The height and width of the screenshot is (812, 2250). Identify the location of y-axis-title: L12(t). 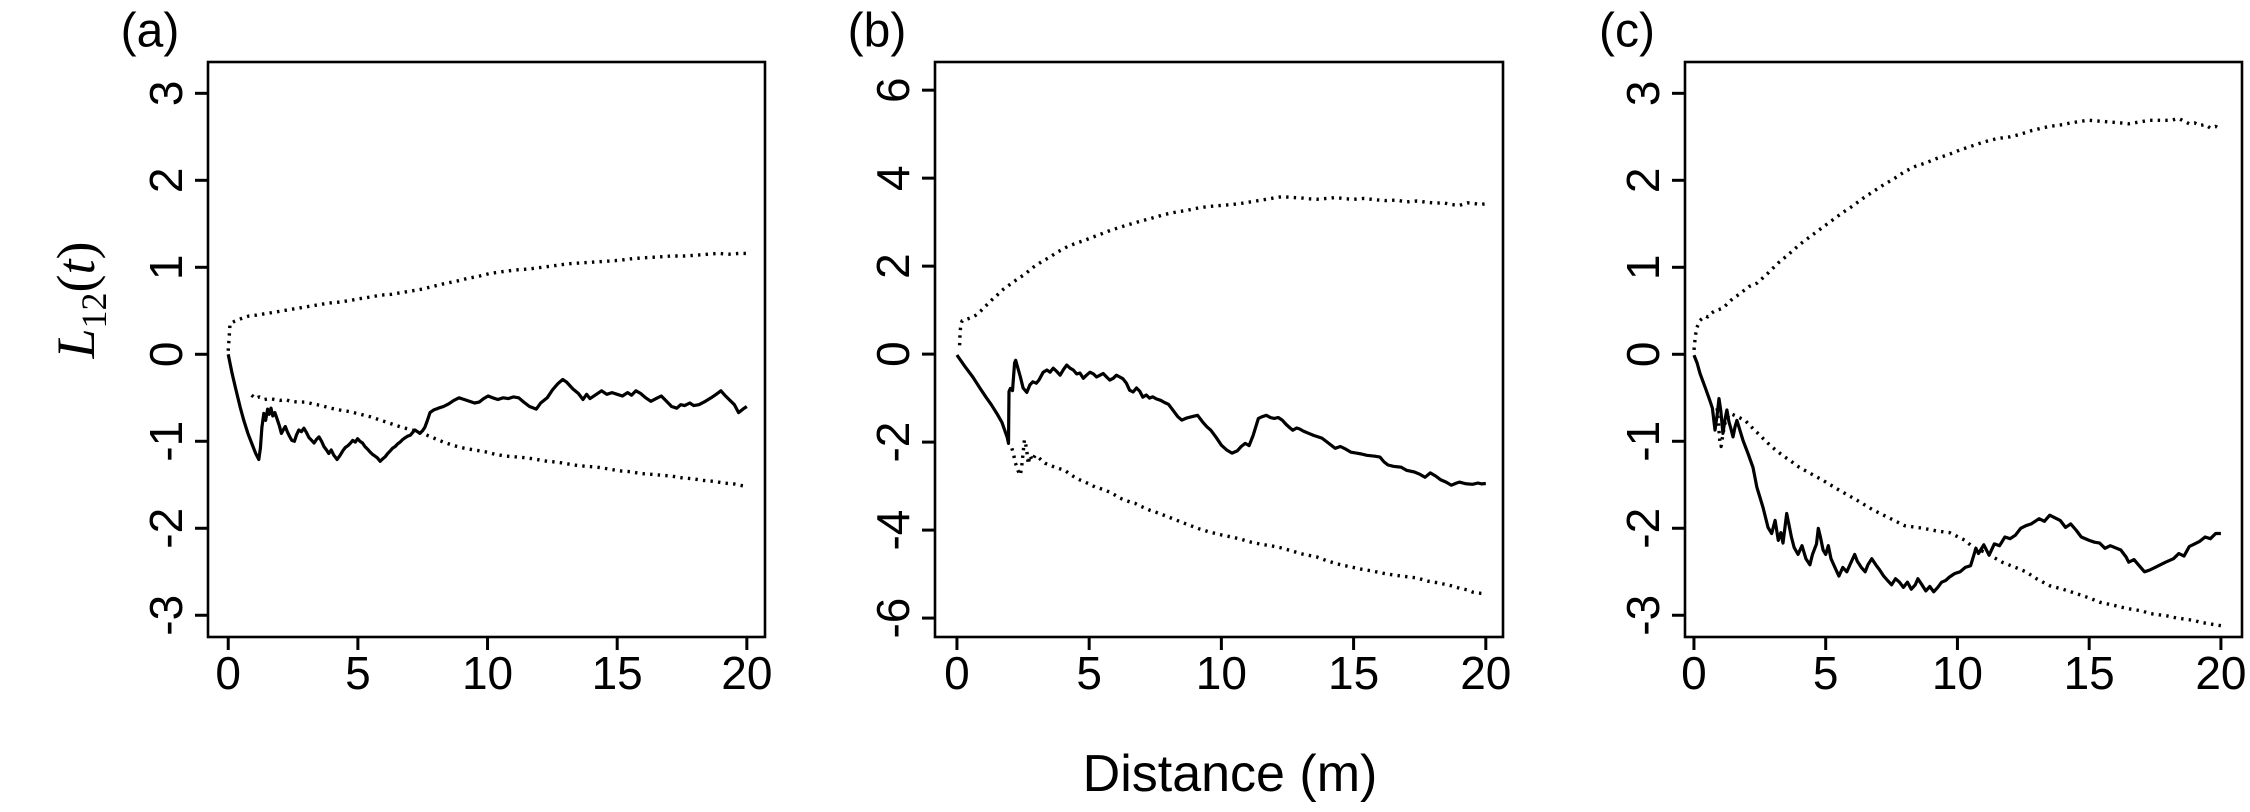
(80, 299).